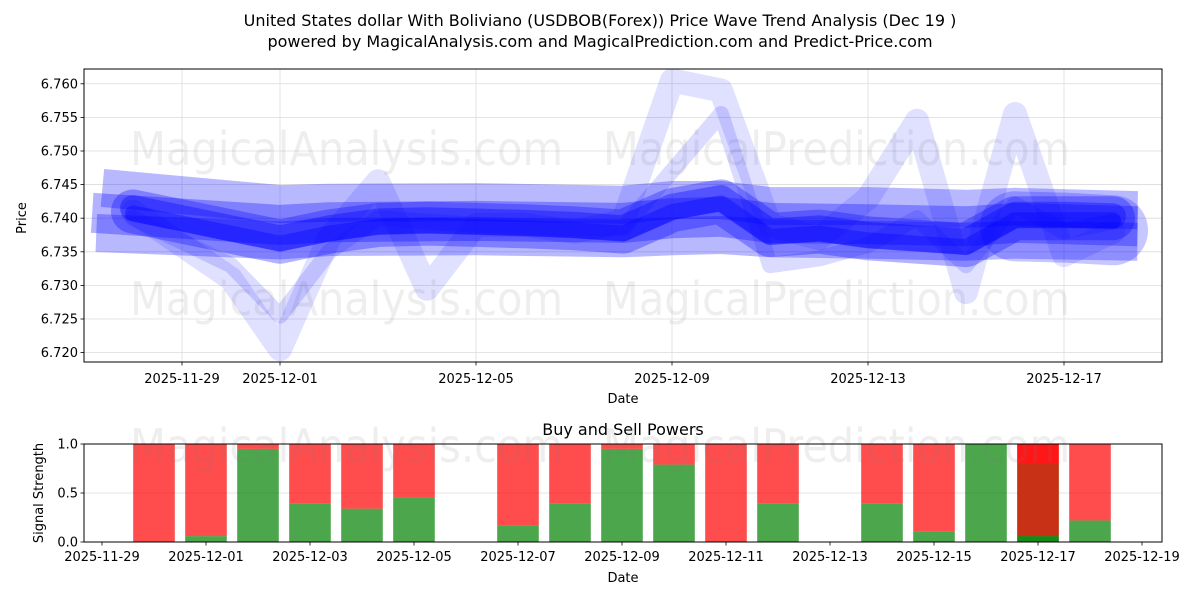 This screenshot has width=1200, height=600. What do you see at coordinates (310, 557) in the screenshot?
I see `x-tick-label: 2025-12-03` at bounding box center [310, 557].